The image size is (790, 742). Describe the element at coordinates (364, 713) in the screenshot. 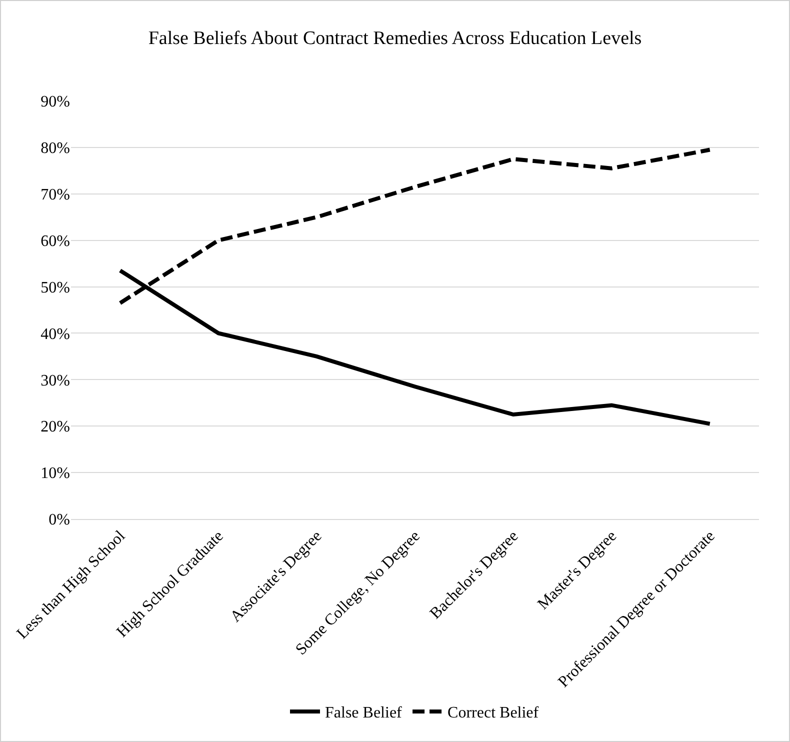

I see `legend-label: False Belief` at that location.